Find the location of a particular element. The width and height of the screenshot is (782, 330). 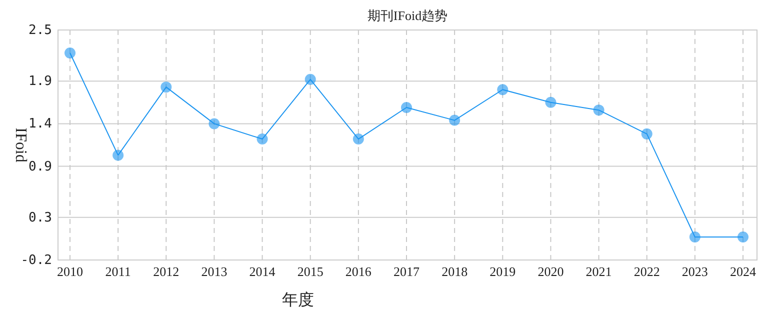

x-tick-label: 2015 is located at coordinates (310, 271).